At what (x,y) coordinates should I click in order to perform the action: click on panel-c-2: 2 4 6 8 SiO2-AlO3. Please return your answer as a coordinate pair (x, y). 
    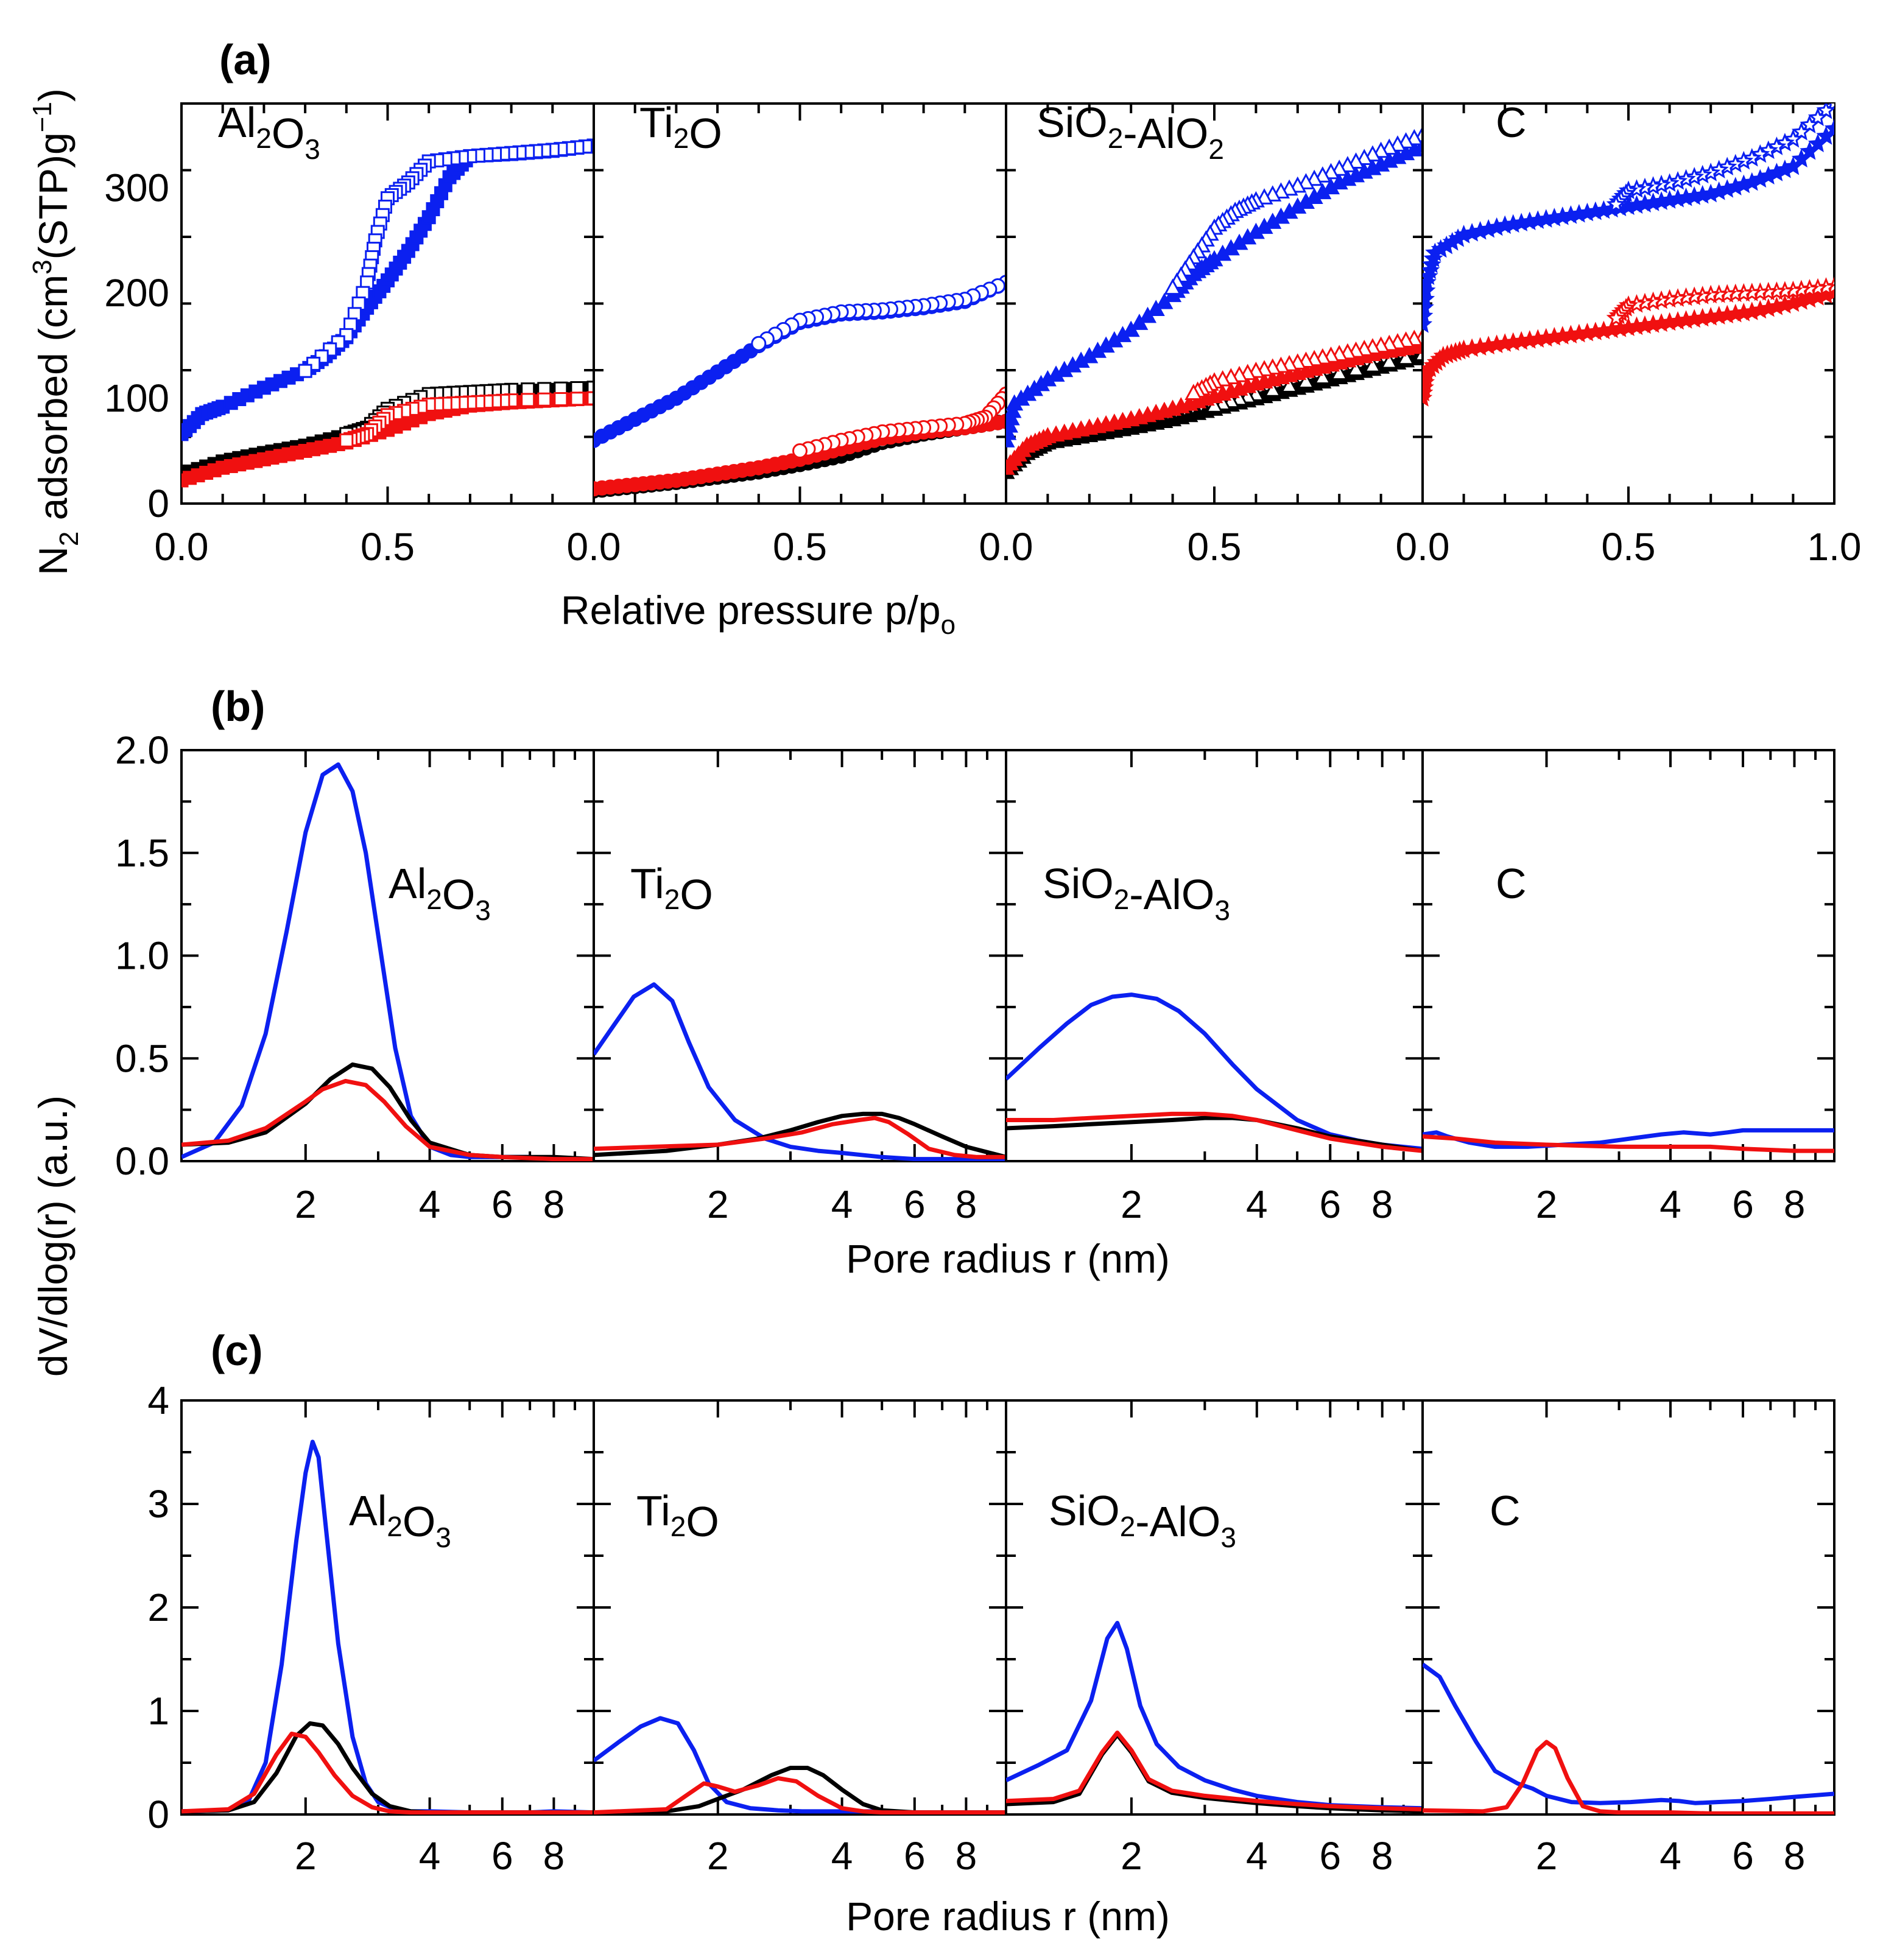
    Looking at the image, I should click on (1214, 1639).